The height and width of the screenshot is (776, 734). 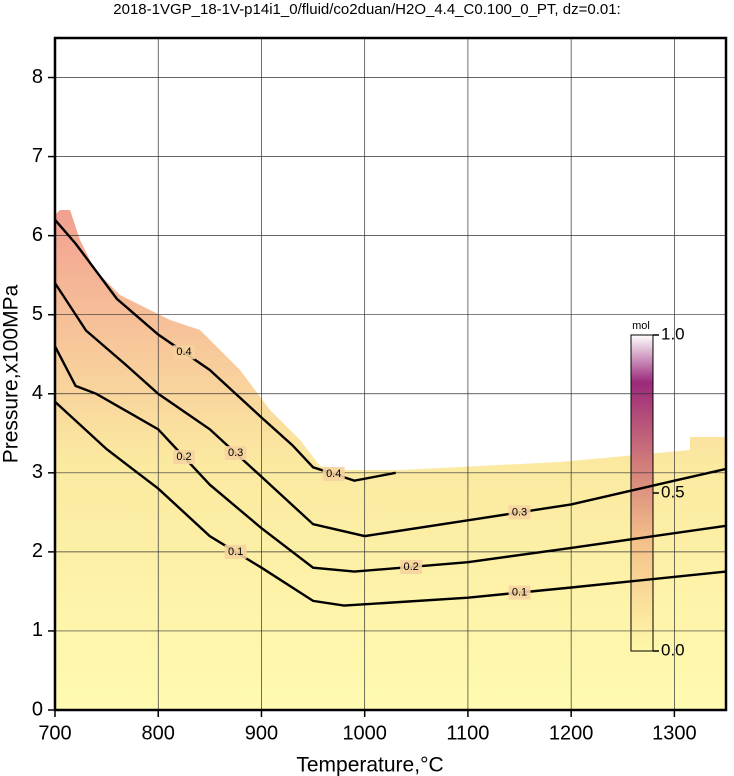 I want to click on y-tick-label: 8, so click(x=37, y=77).